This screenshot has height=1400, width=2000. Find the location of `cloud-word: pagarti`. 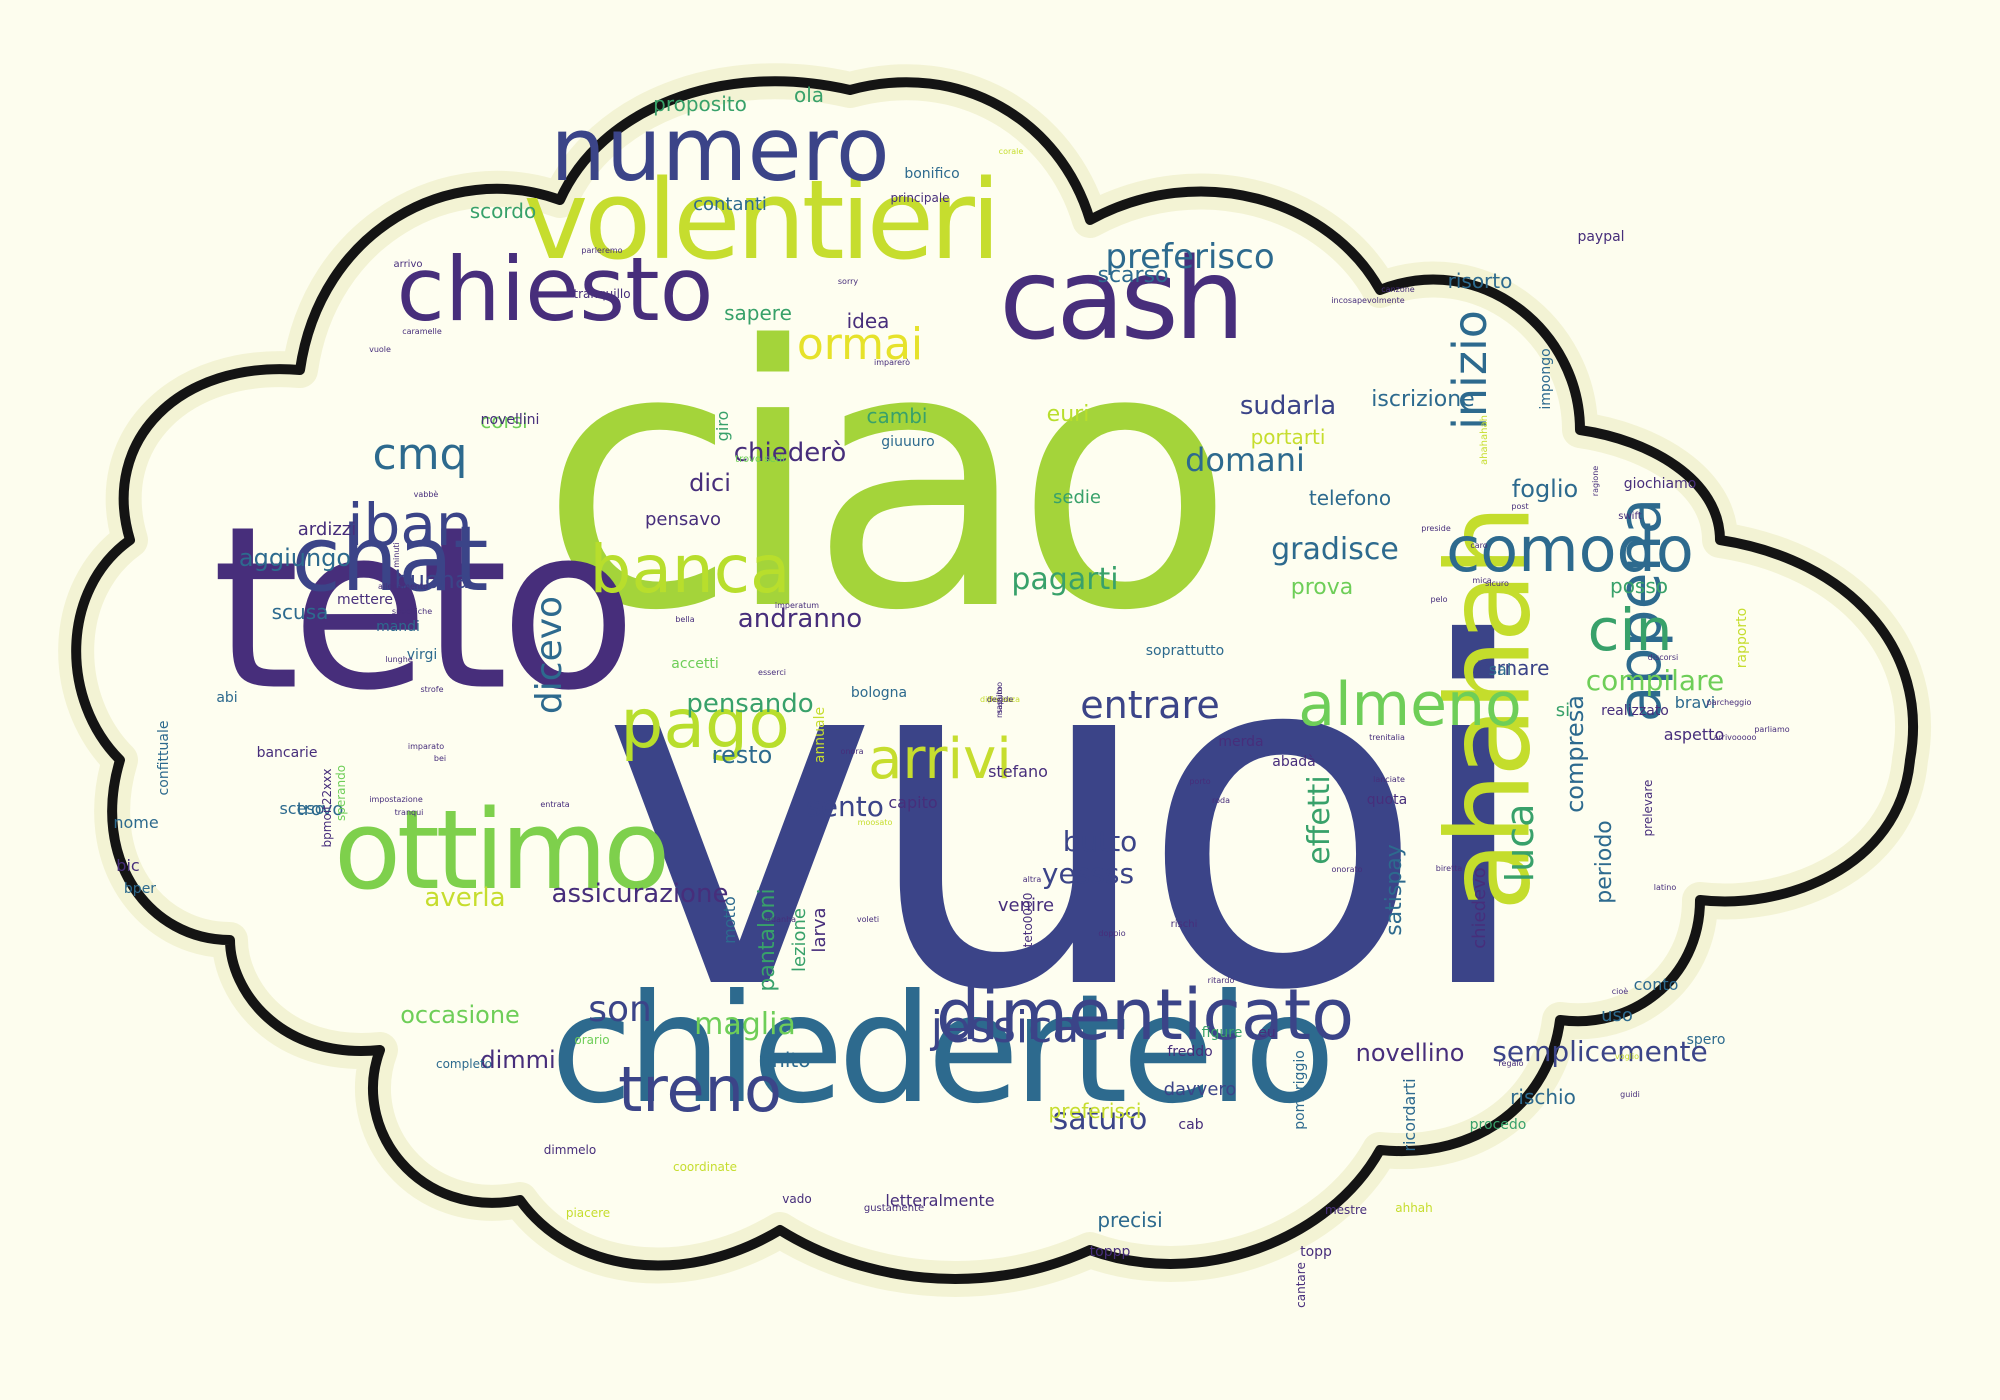

cloud-word: pagarti is located at coordinates (1065, 579).